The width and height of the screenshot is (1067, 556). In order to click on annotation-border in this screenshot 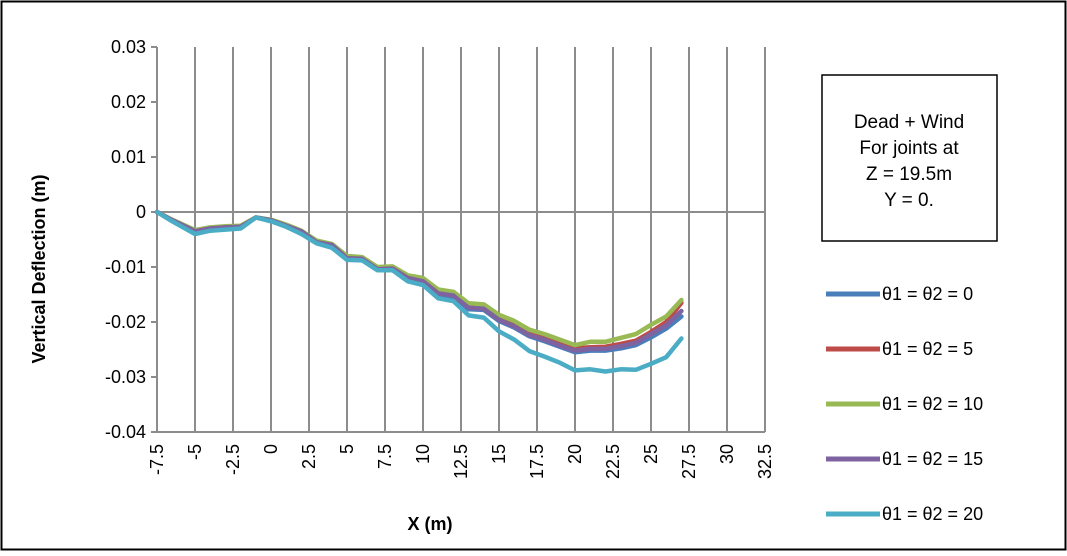, I will do `click(909, 158)`.